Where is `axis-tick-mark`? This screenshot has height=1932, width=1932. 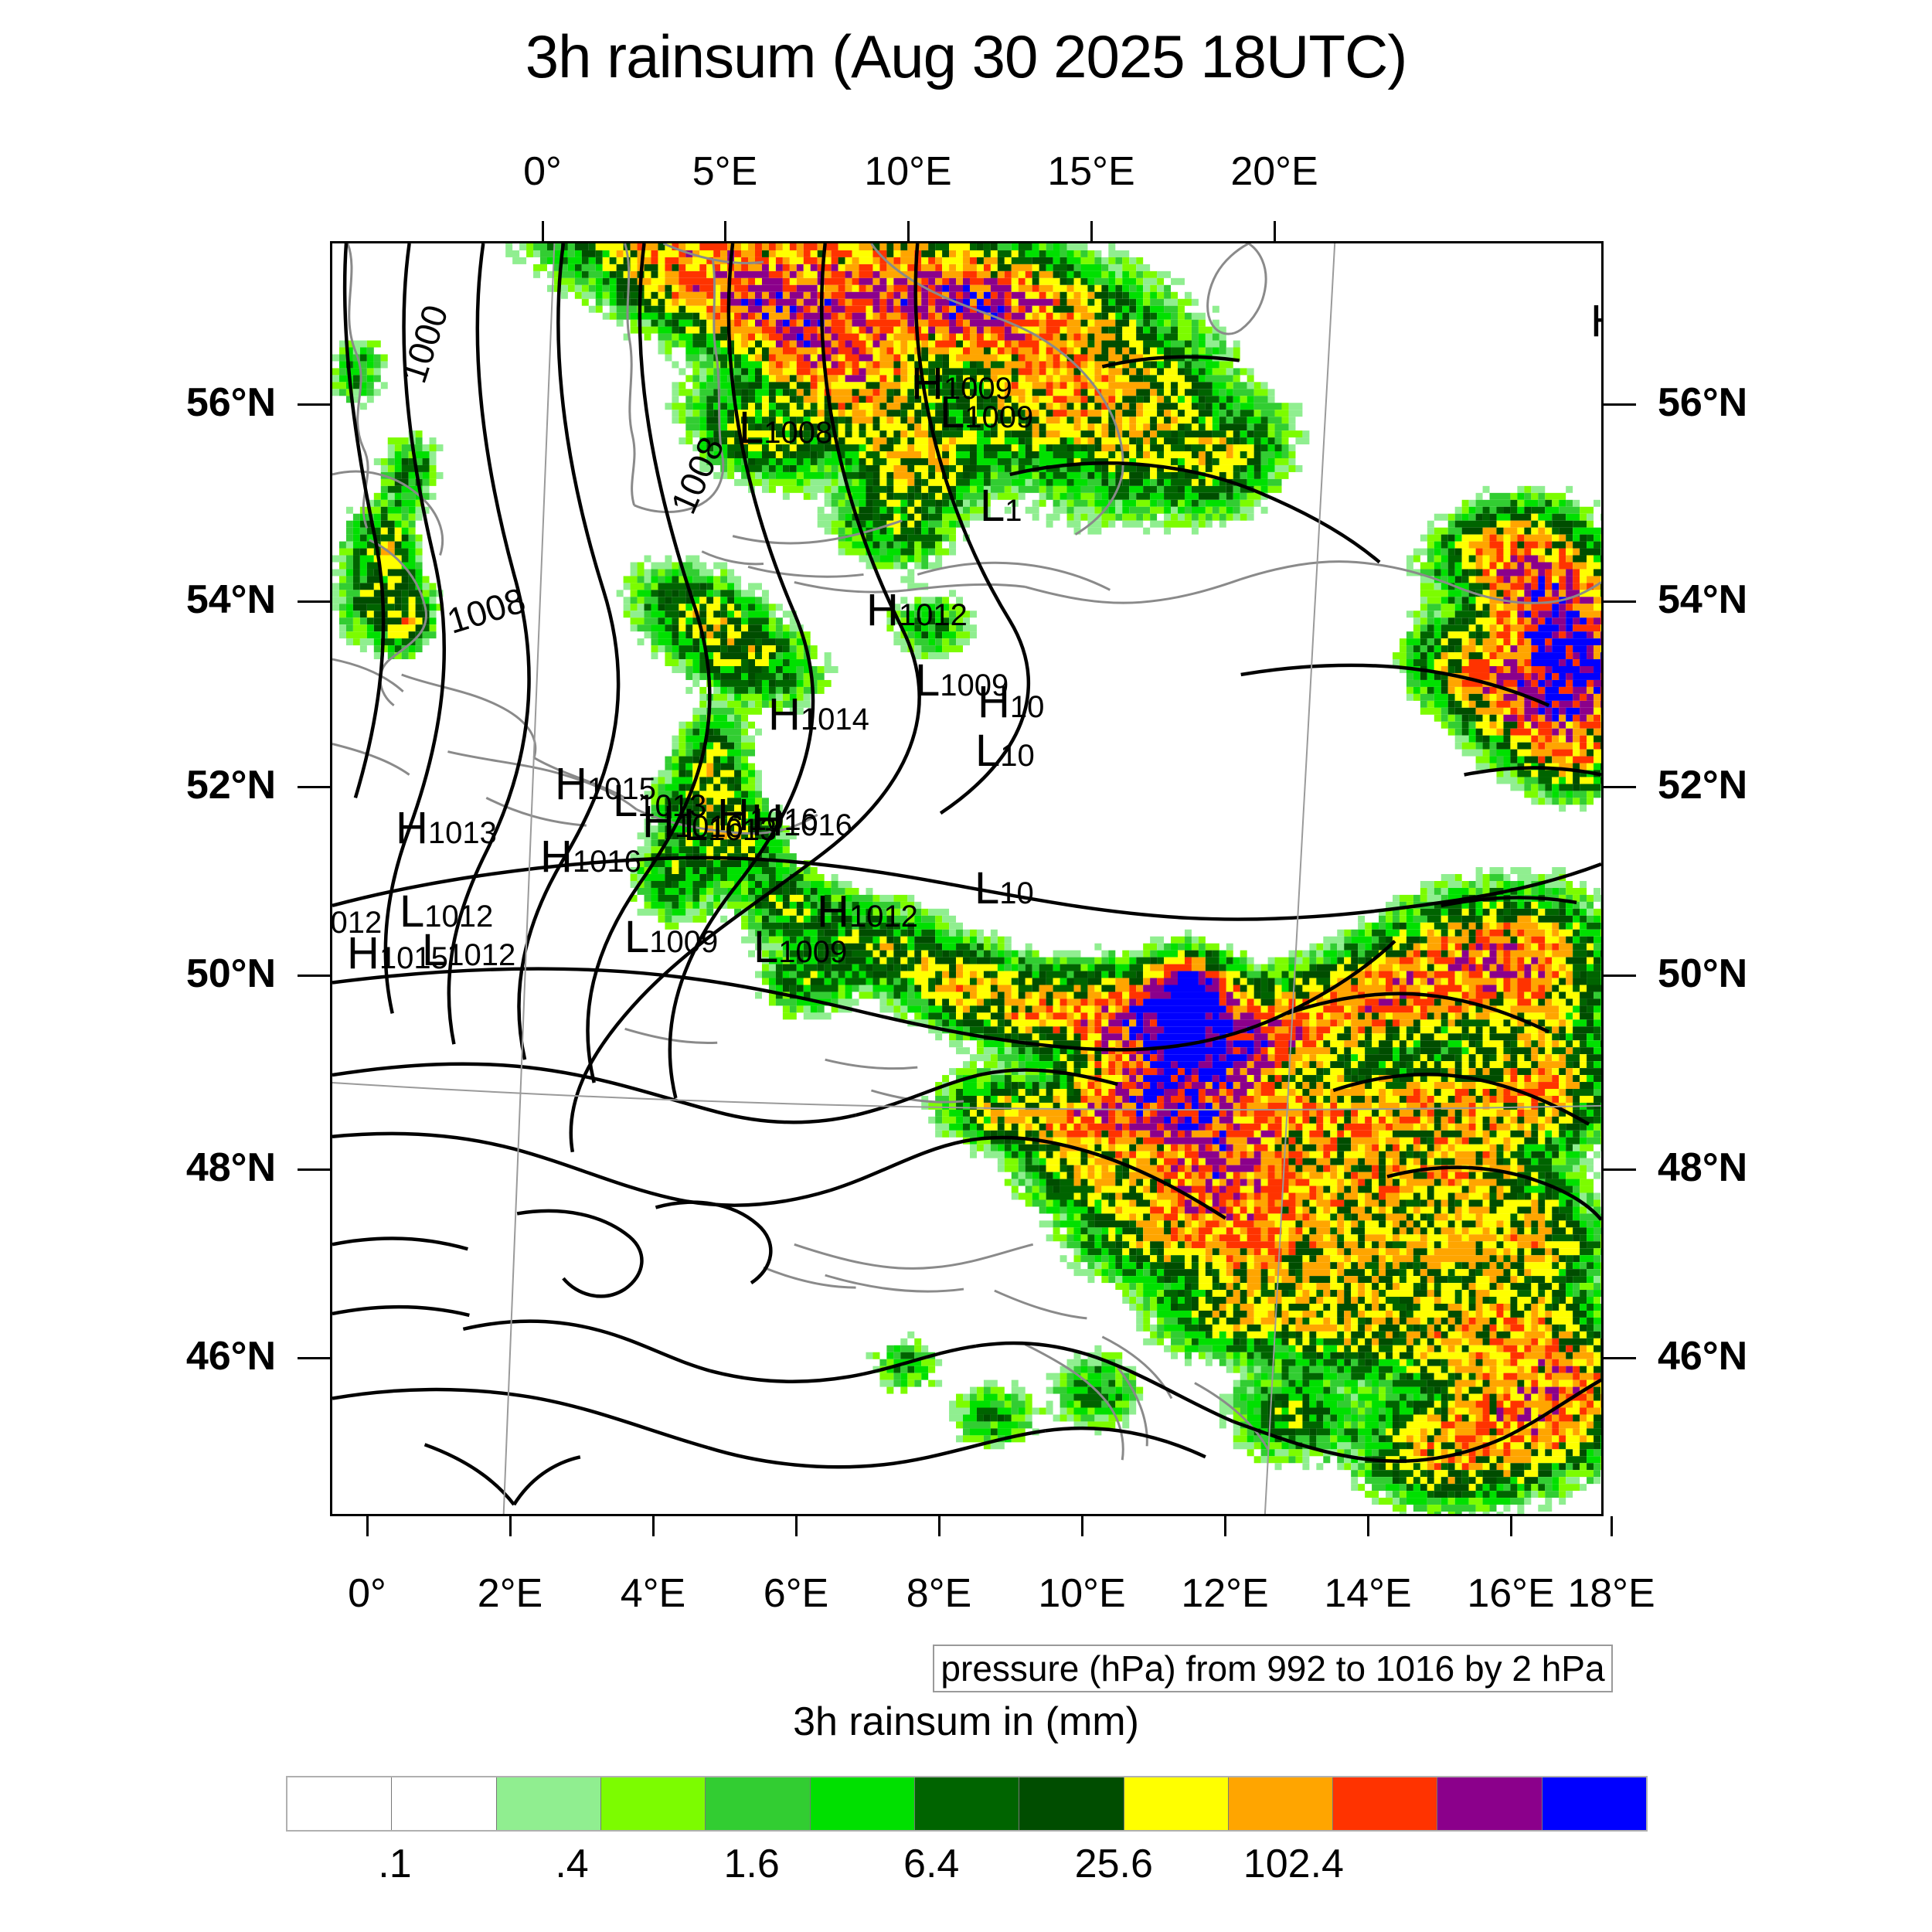
axis-tick-mark is located at coordinates (1620, 1170).